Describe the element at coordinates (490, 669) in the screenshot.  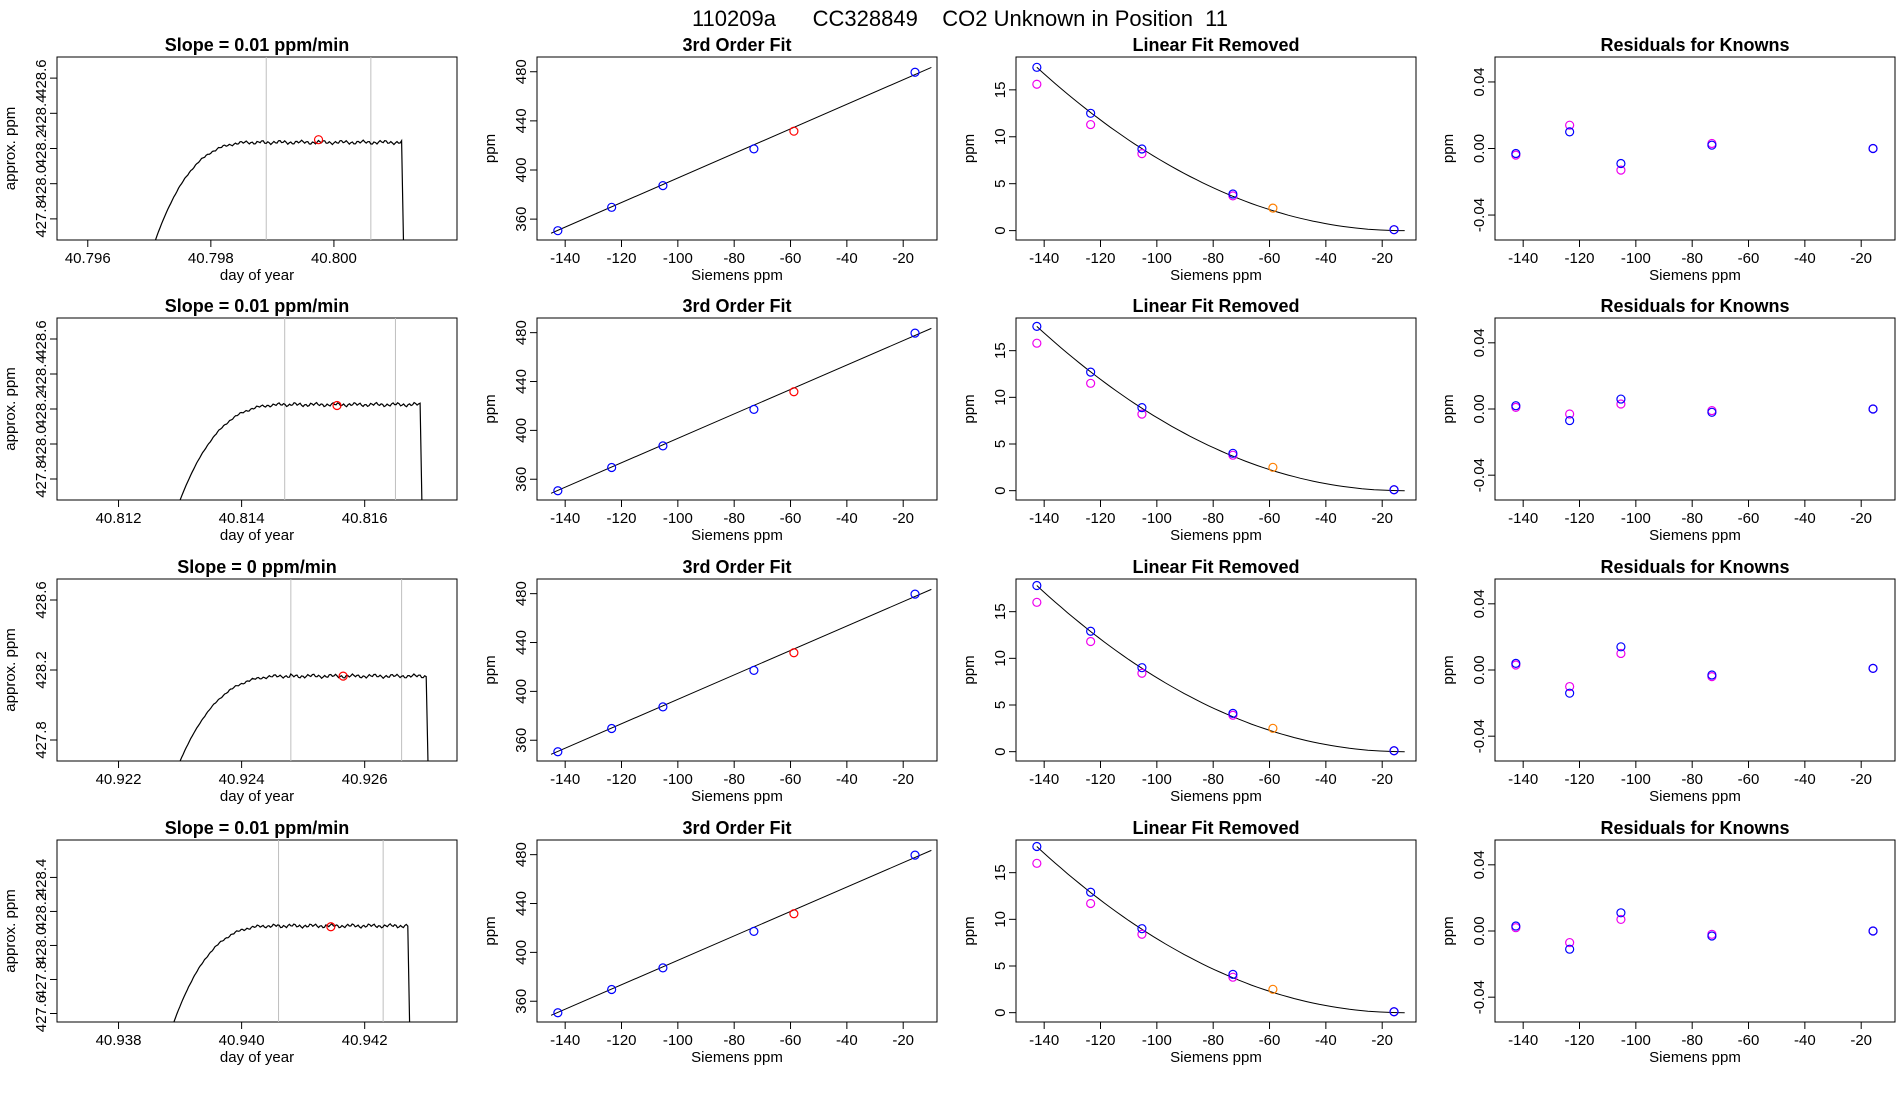
I see `y-axis-label: ppm` at that location.